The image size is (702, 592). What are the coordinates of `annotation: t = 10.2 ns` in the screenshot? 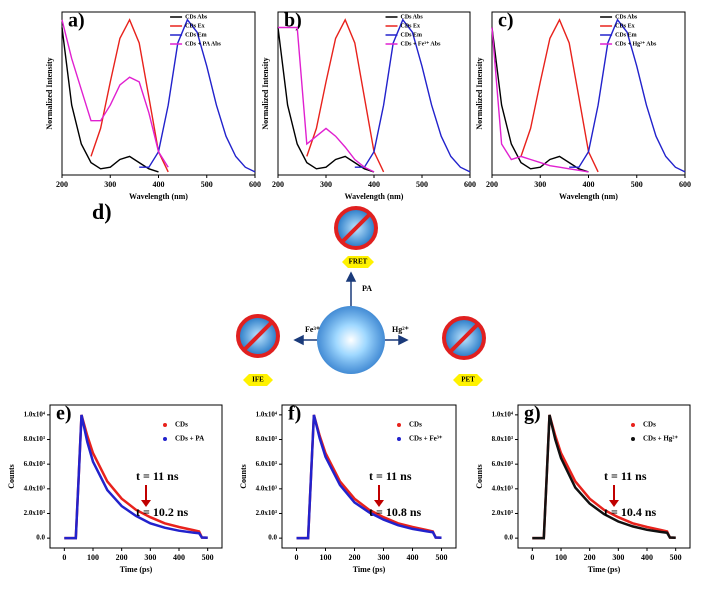 It's located at (162, 512).